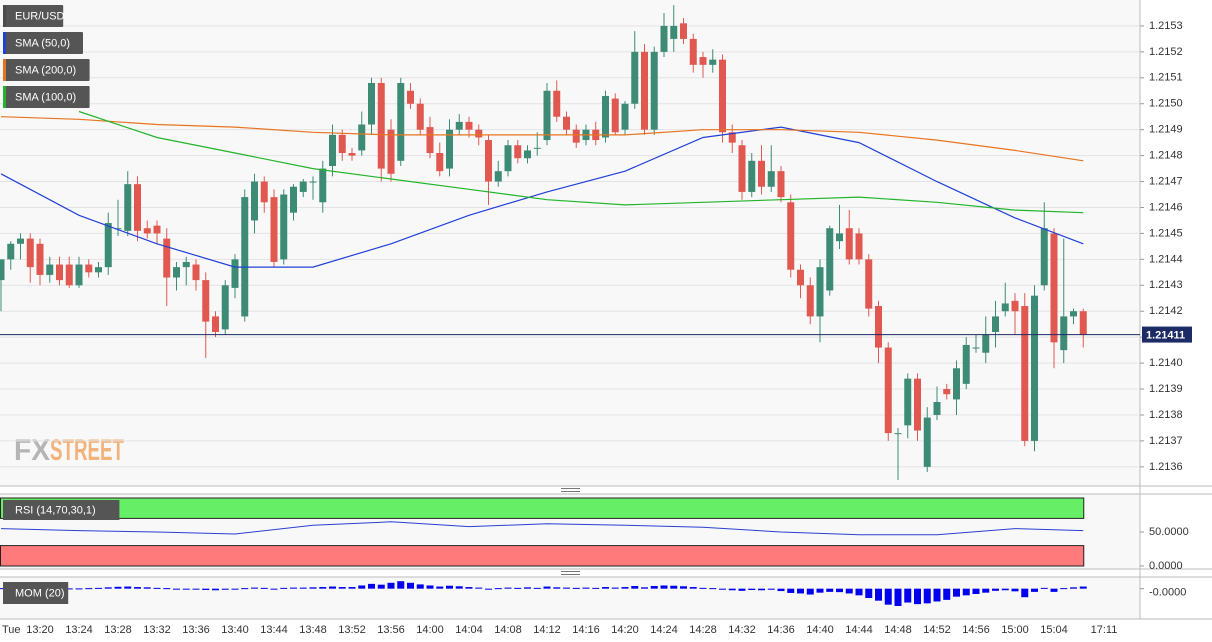 This screenshot has height=642, width=1212. I want to click on x-tick-label: 15:00, so click(1015, 630).